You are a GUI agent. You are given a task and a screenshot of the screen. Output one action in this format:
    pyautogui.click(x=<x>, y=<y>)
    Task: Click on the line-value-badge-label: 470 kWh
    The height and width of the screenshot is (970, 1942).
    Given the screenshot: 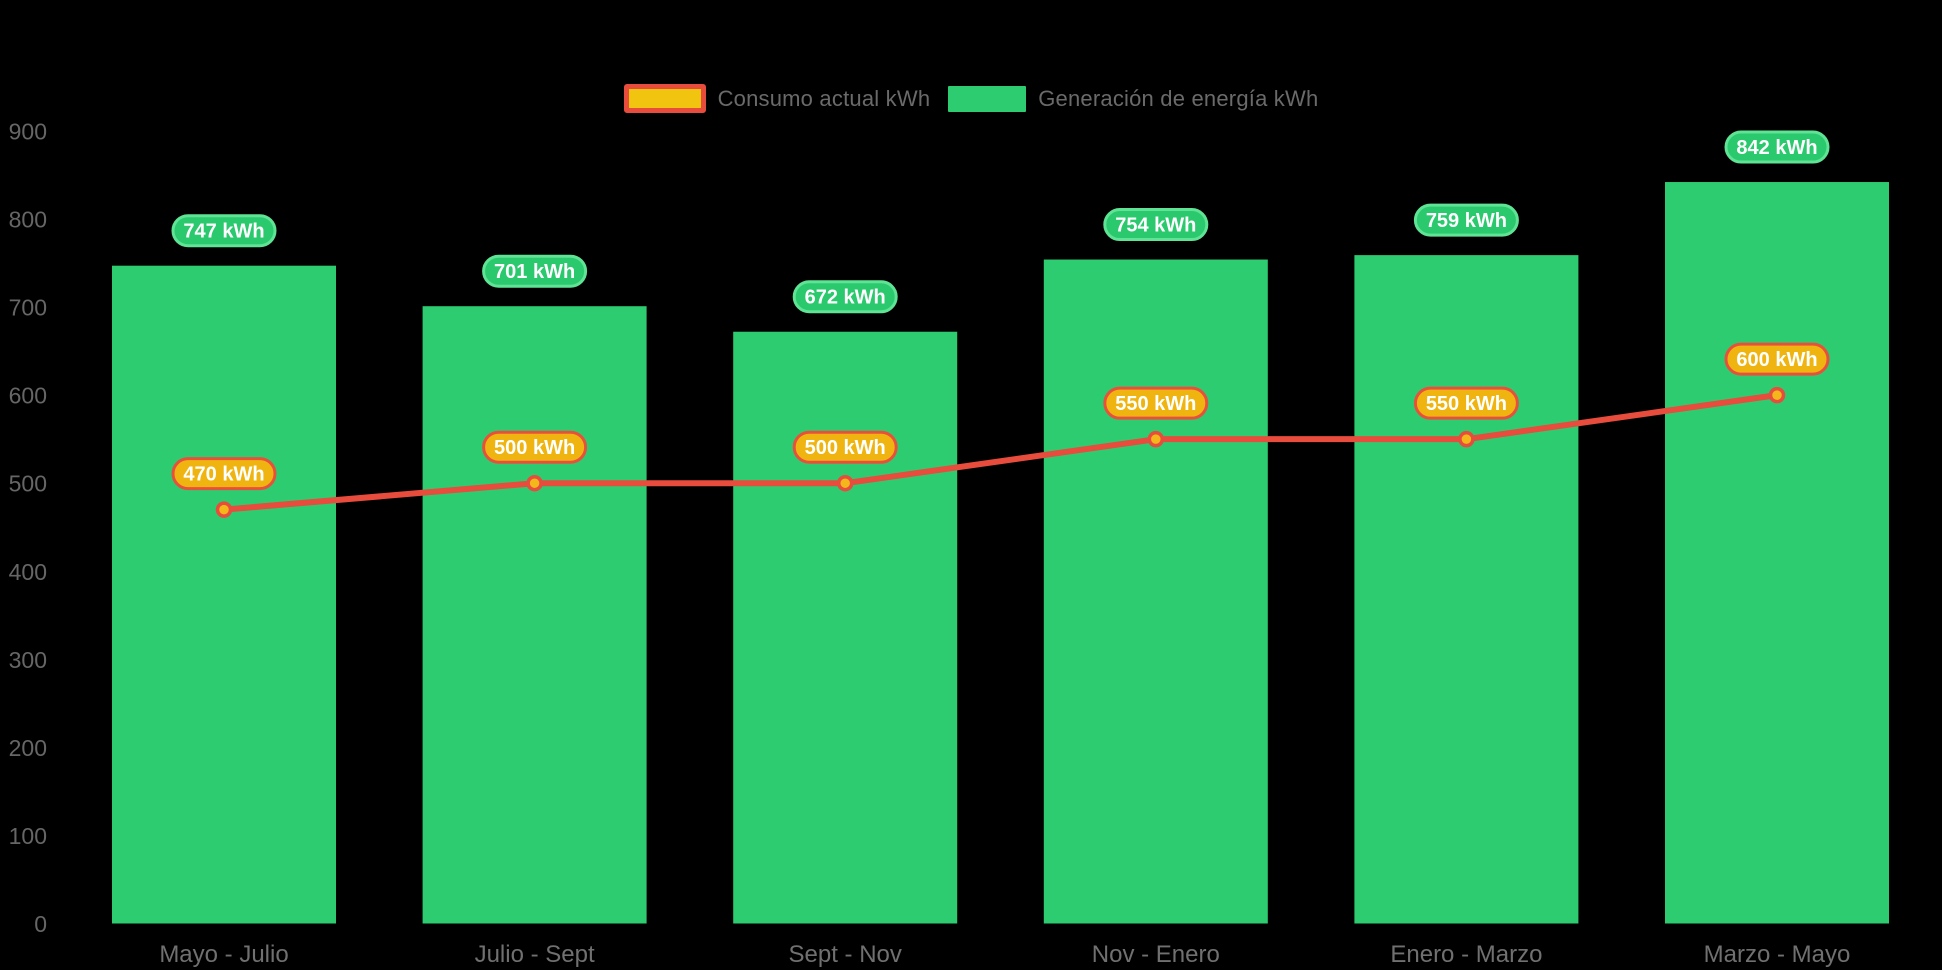 What is the action you would take?
    pyautogui.click(x=223, y=475)
    